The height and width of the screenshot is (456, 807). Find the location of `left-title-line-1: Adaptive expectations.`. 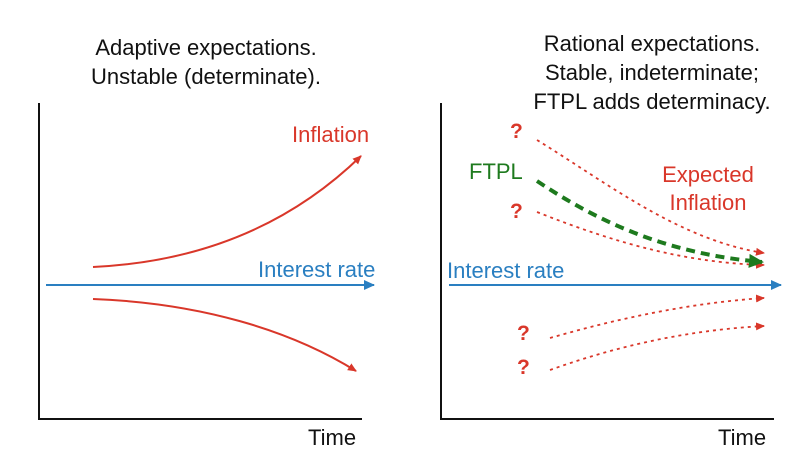

left-title-line-1: Adaptive expectations. is located at coordinates (206, 47).